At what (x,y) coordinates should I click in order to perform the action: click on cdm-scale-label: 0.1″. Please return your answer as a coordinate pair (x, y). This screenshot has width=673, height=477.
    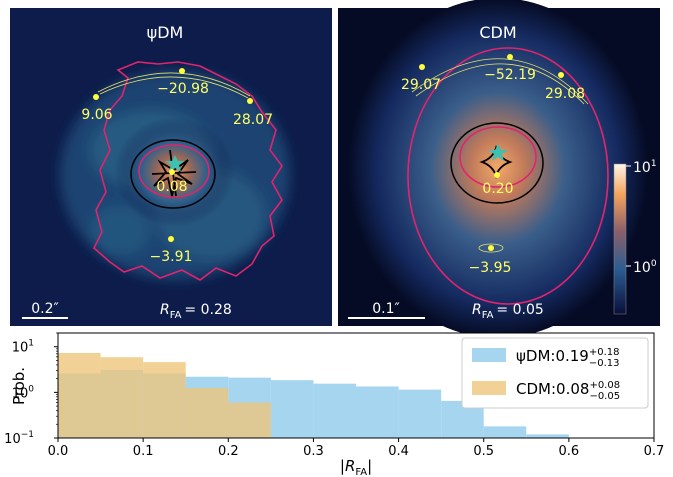
    Looking at the image, I should click on (386, 309).